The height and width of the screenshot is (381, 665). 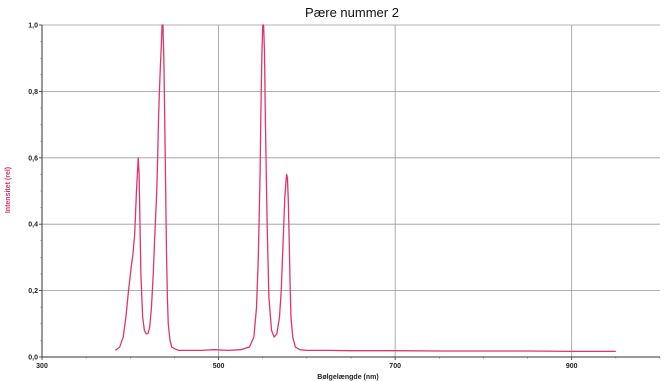 I want to click on y-tick-label: 0,8, so click(x=33, y=92).